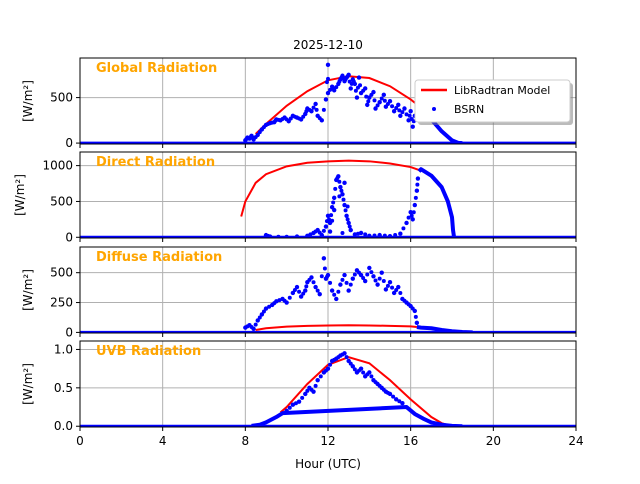 The width and height of the screenshot is (640, 484). Describe the element at coordinates (20, 195) in the screenshot. I see `y-axis-label: [W/m²]` at that location.